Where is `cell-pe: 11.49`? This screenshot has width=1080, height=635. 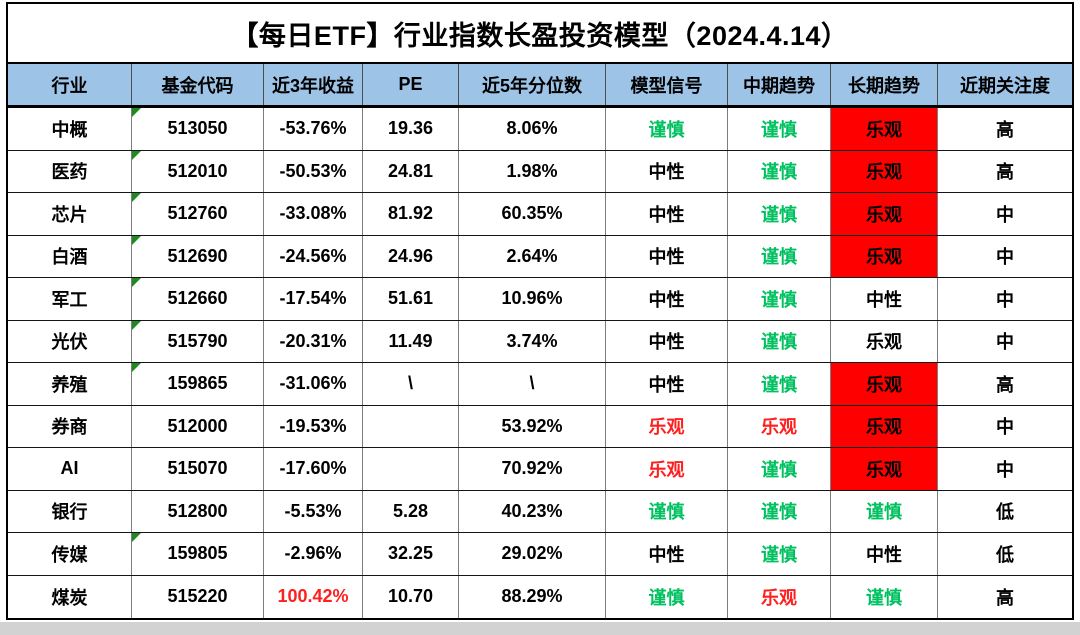 cell-pe: 11.49 is located at coordinates (411, 341).